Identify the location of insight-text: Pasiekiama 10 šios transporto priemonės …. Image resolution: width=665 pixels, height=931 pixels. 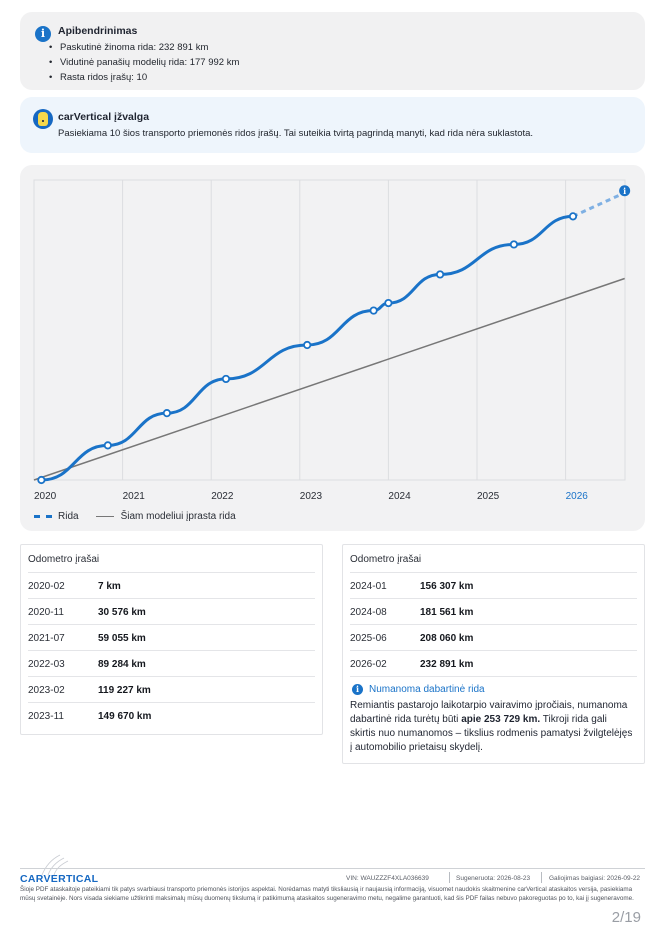
(296, 133).